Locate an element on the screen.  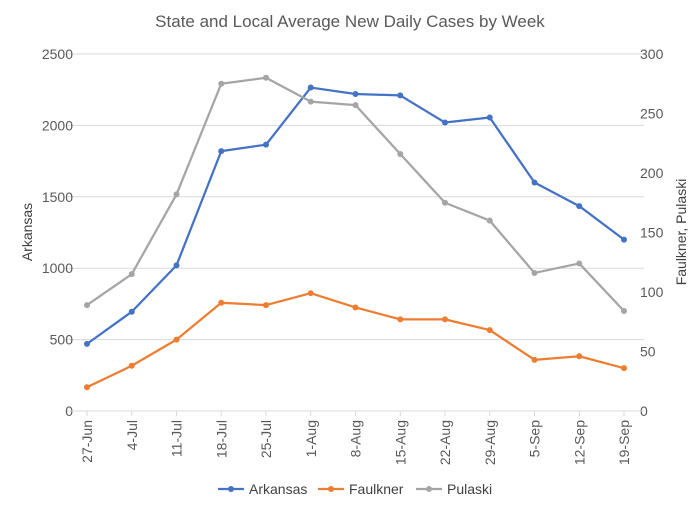
x-tick-label: 25-Jul is located at coordinates (266, 439).